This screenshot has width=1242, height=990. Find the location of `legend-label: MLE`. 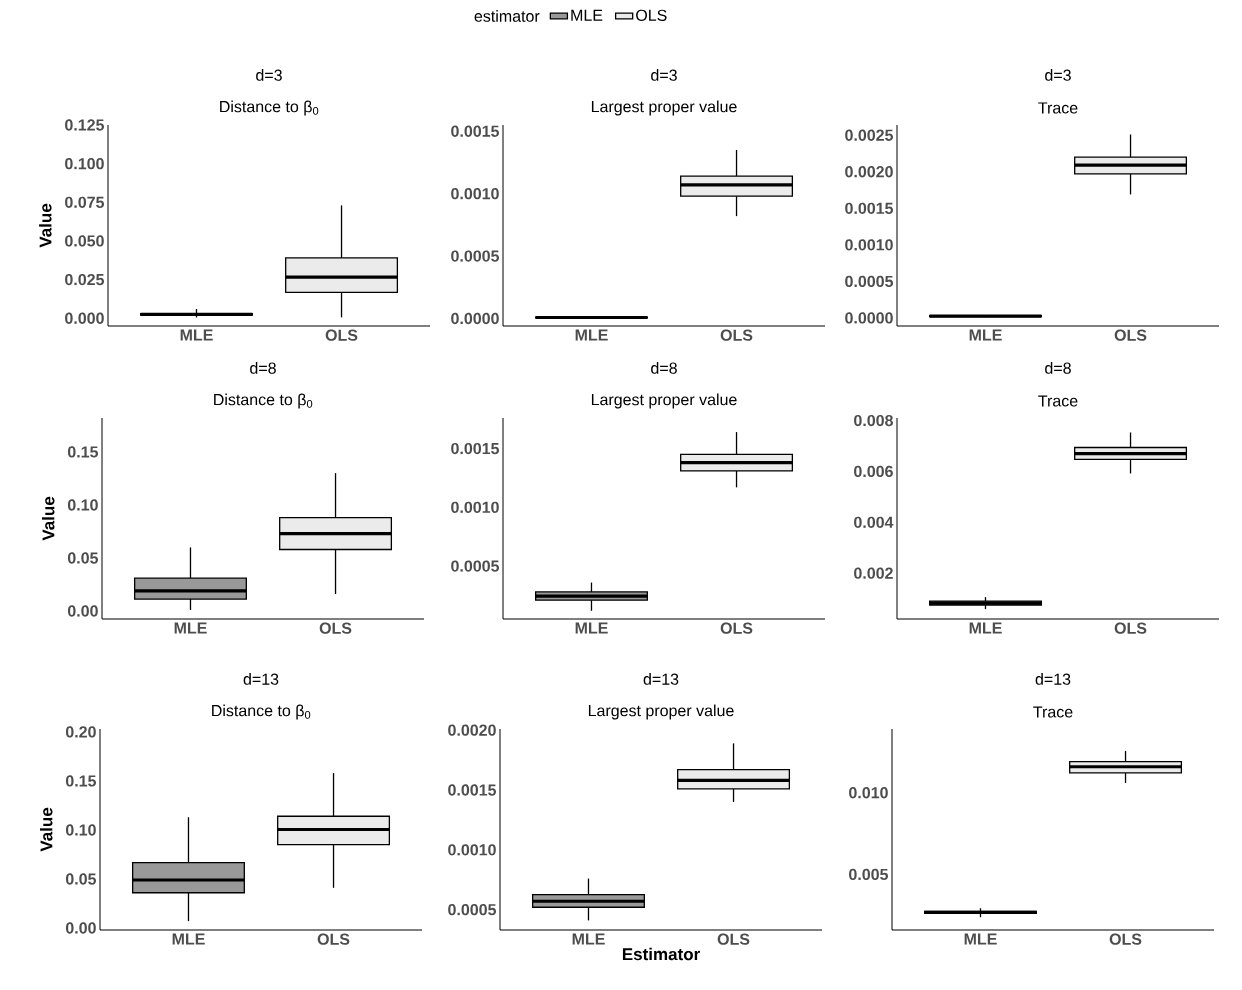

legend-label: MLE is located at coordinates (587, 15).